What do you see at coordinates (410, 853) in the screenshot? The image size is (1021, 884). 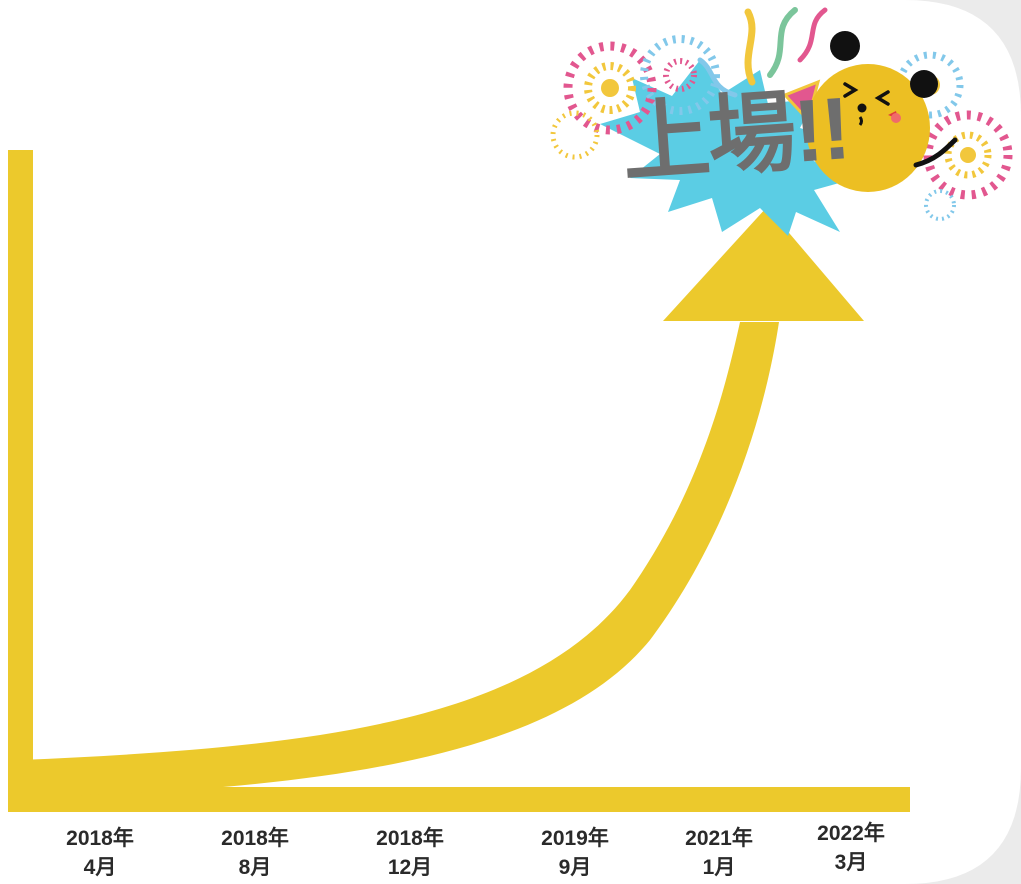 I see `timeline-label: 2018年 12月` at bounding box center [410, 853].